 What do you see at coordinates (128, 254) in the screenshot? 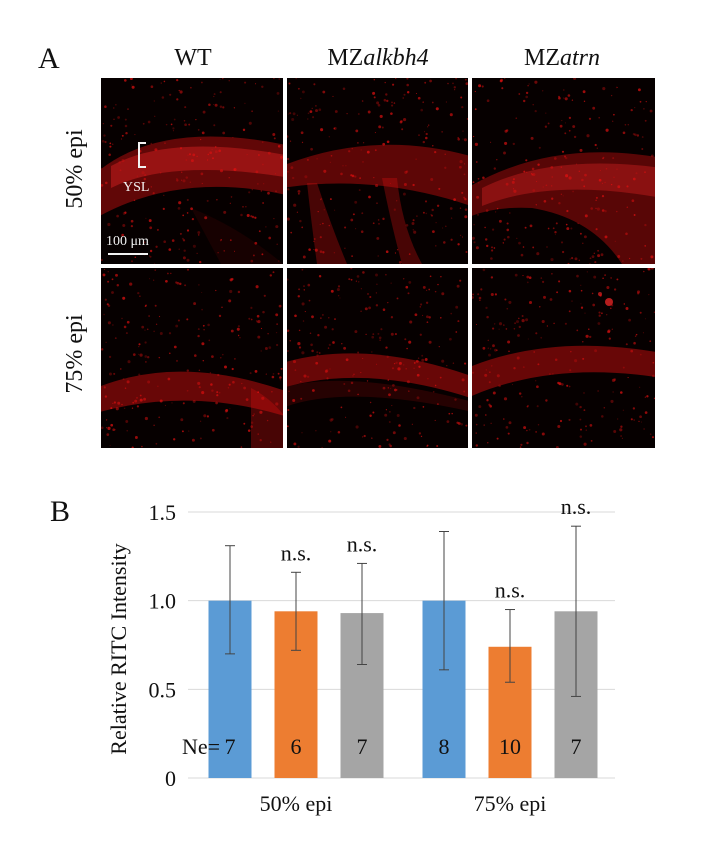
I see `scale-bar` at bounding box center [128, 254].